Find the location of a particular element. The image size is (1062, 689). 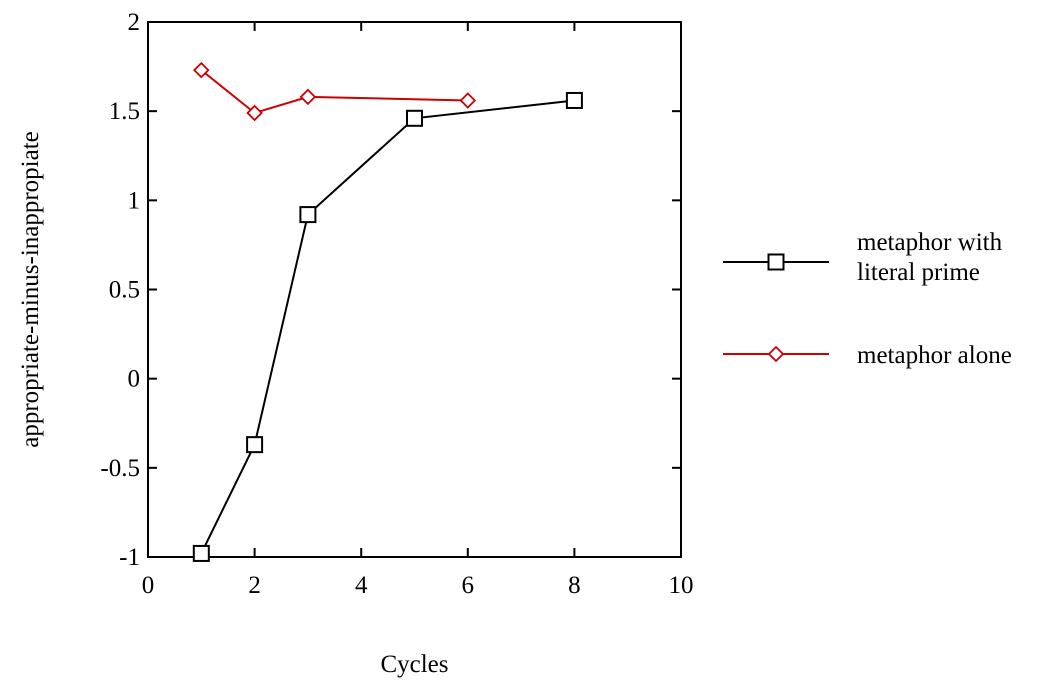

legend-item: metaphor alone is located at coordinates (867, 355).